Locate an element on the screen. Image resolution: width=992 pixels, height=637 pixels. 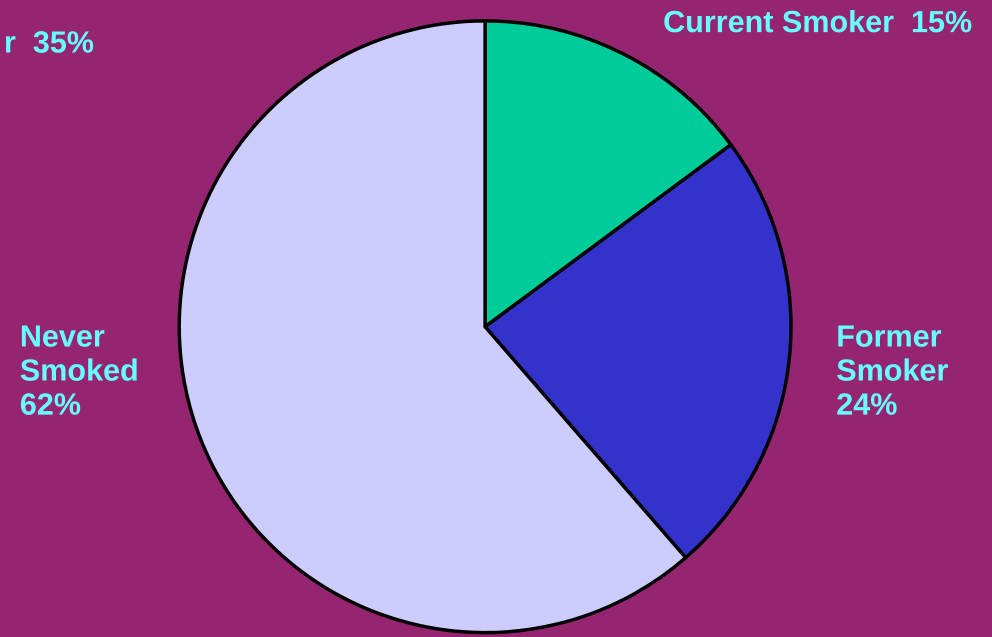
slice-label: Former Smoker is located at coordinates (892, 353).